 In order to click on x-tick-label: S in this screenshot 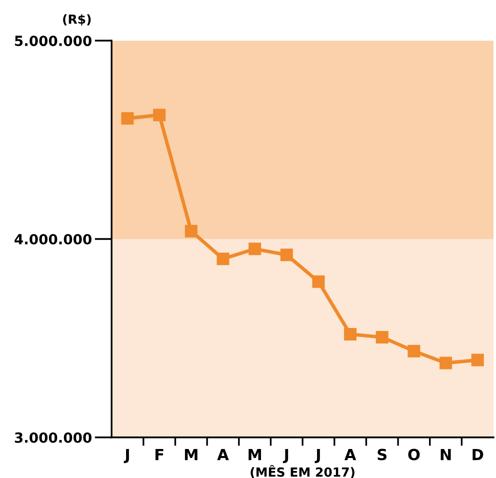, I will do `click(382, 454)`.